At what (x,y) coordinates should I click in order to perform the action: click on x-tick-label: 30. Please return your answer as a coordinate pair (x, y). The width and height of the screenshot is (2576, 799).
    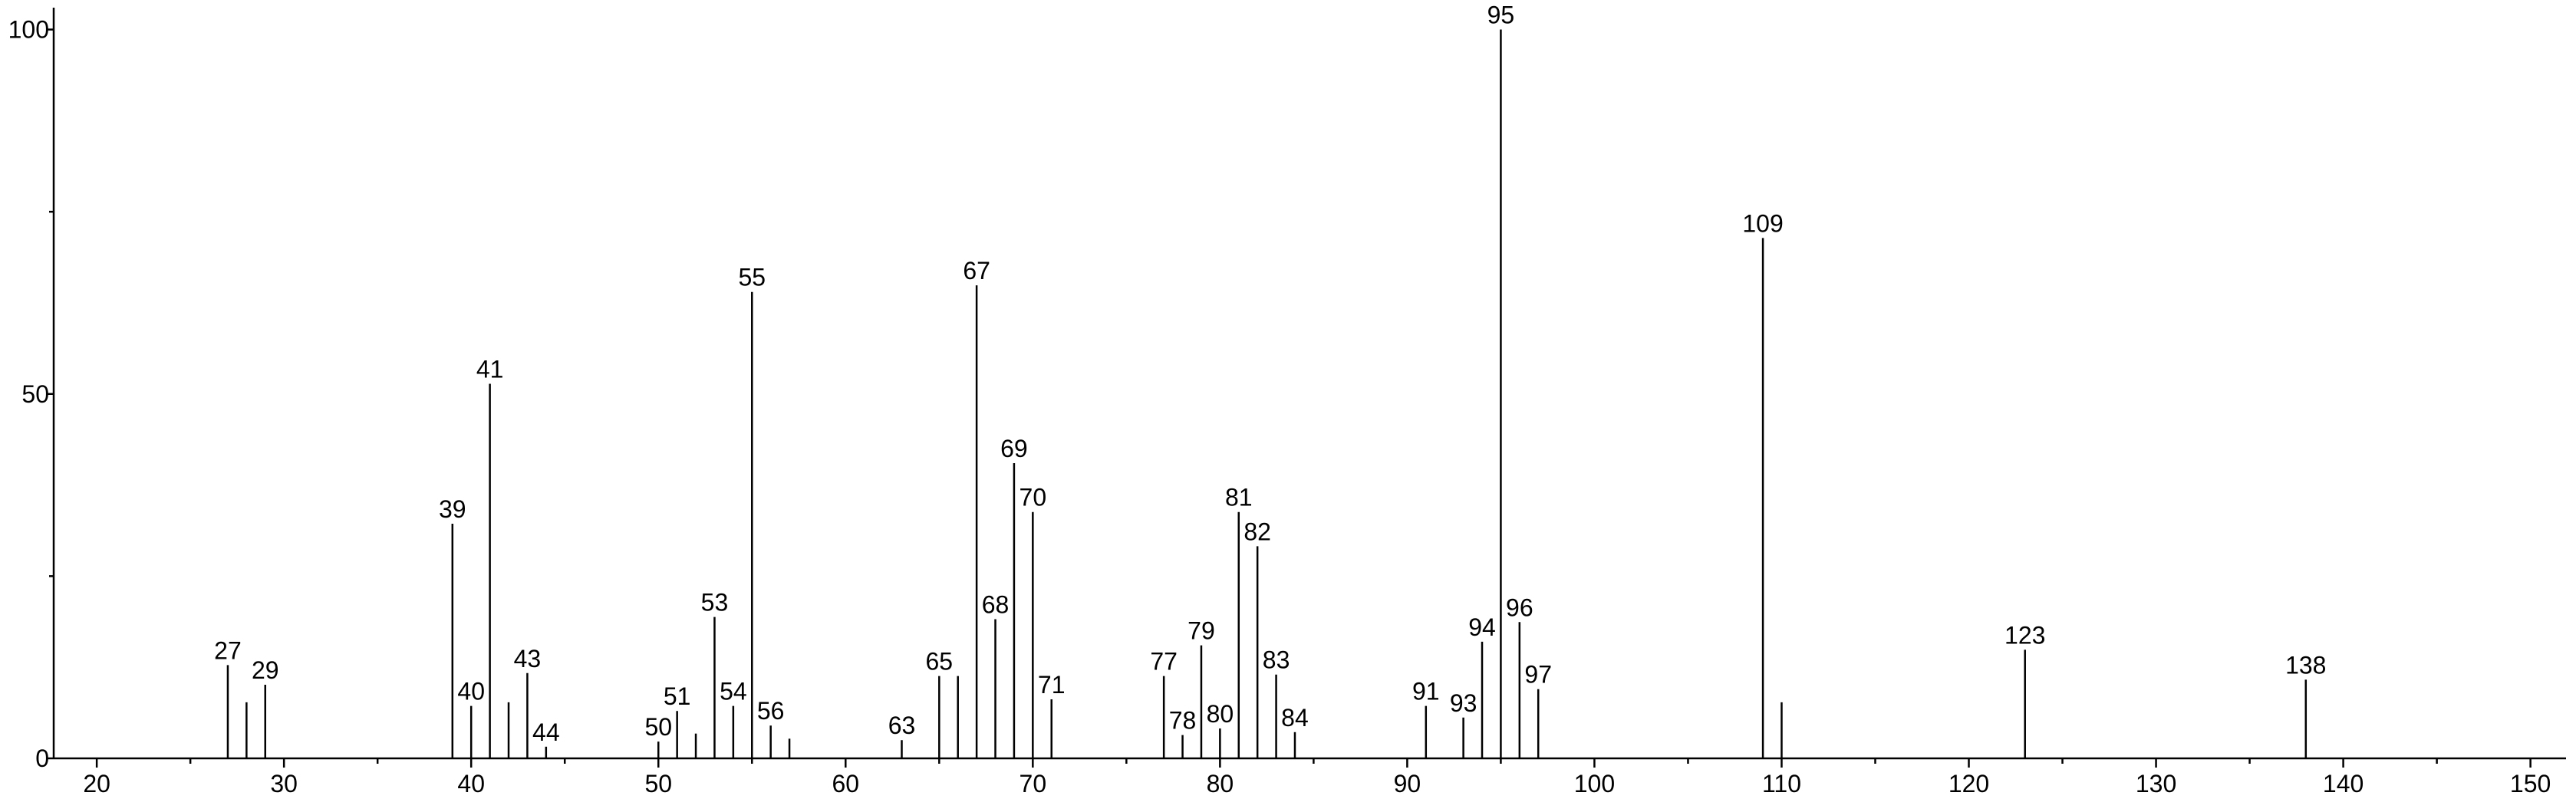
    Looking at the image, I should click on (284, 783).